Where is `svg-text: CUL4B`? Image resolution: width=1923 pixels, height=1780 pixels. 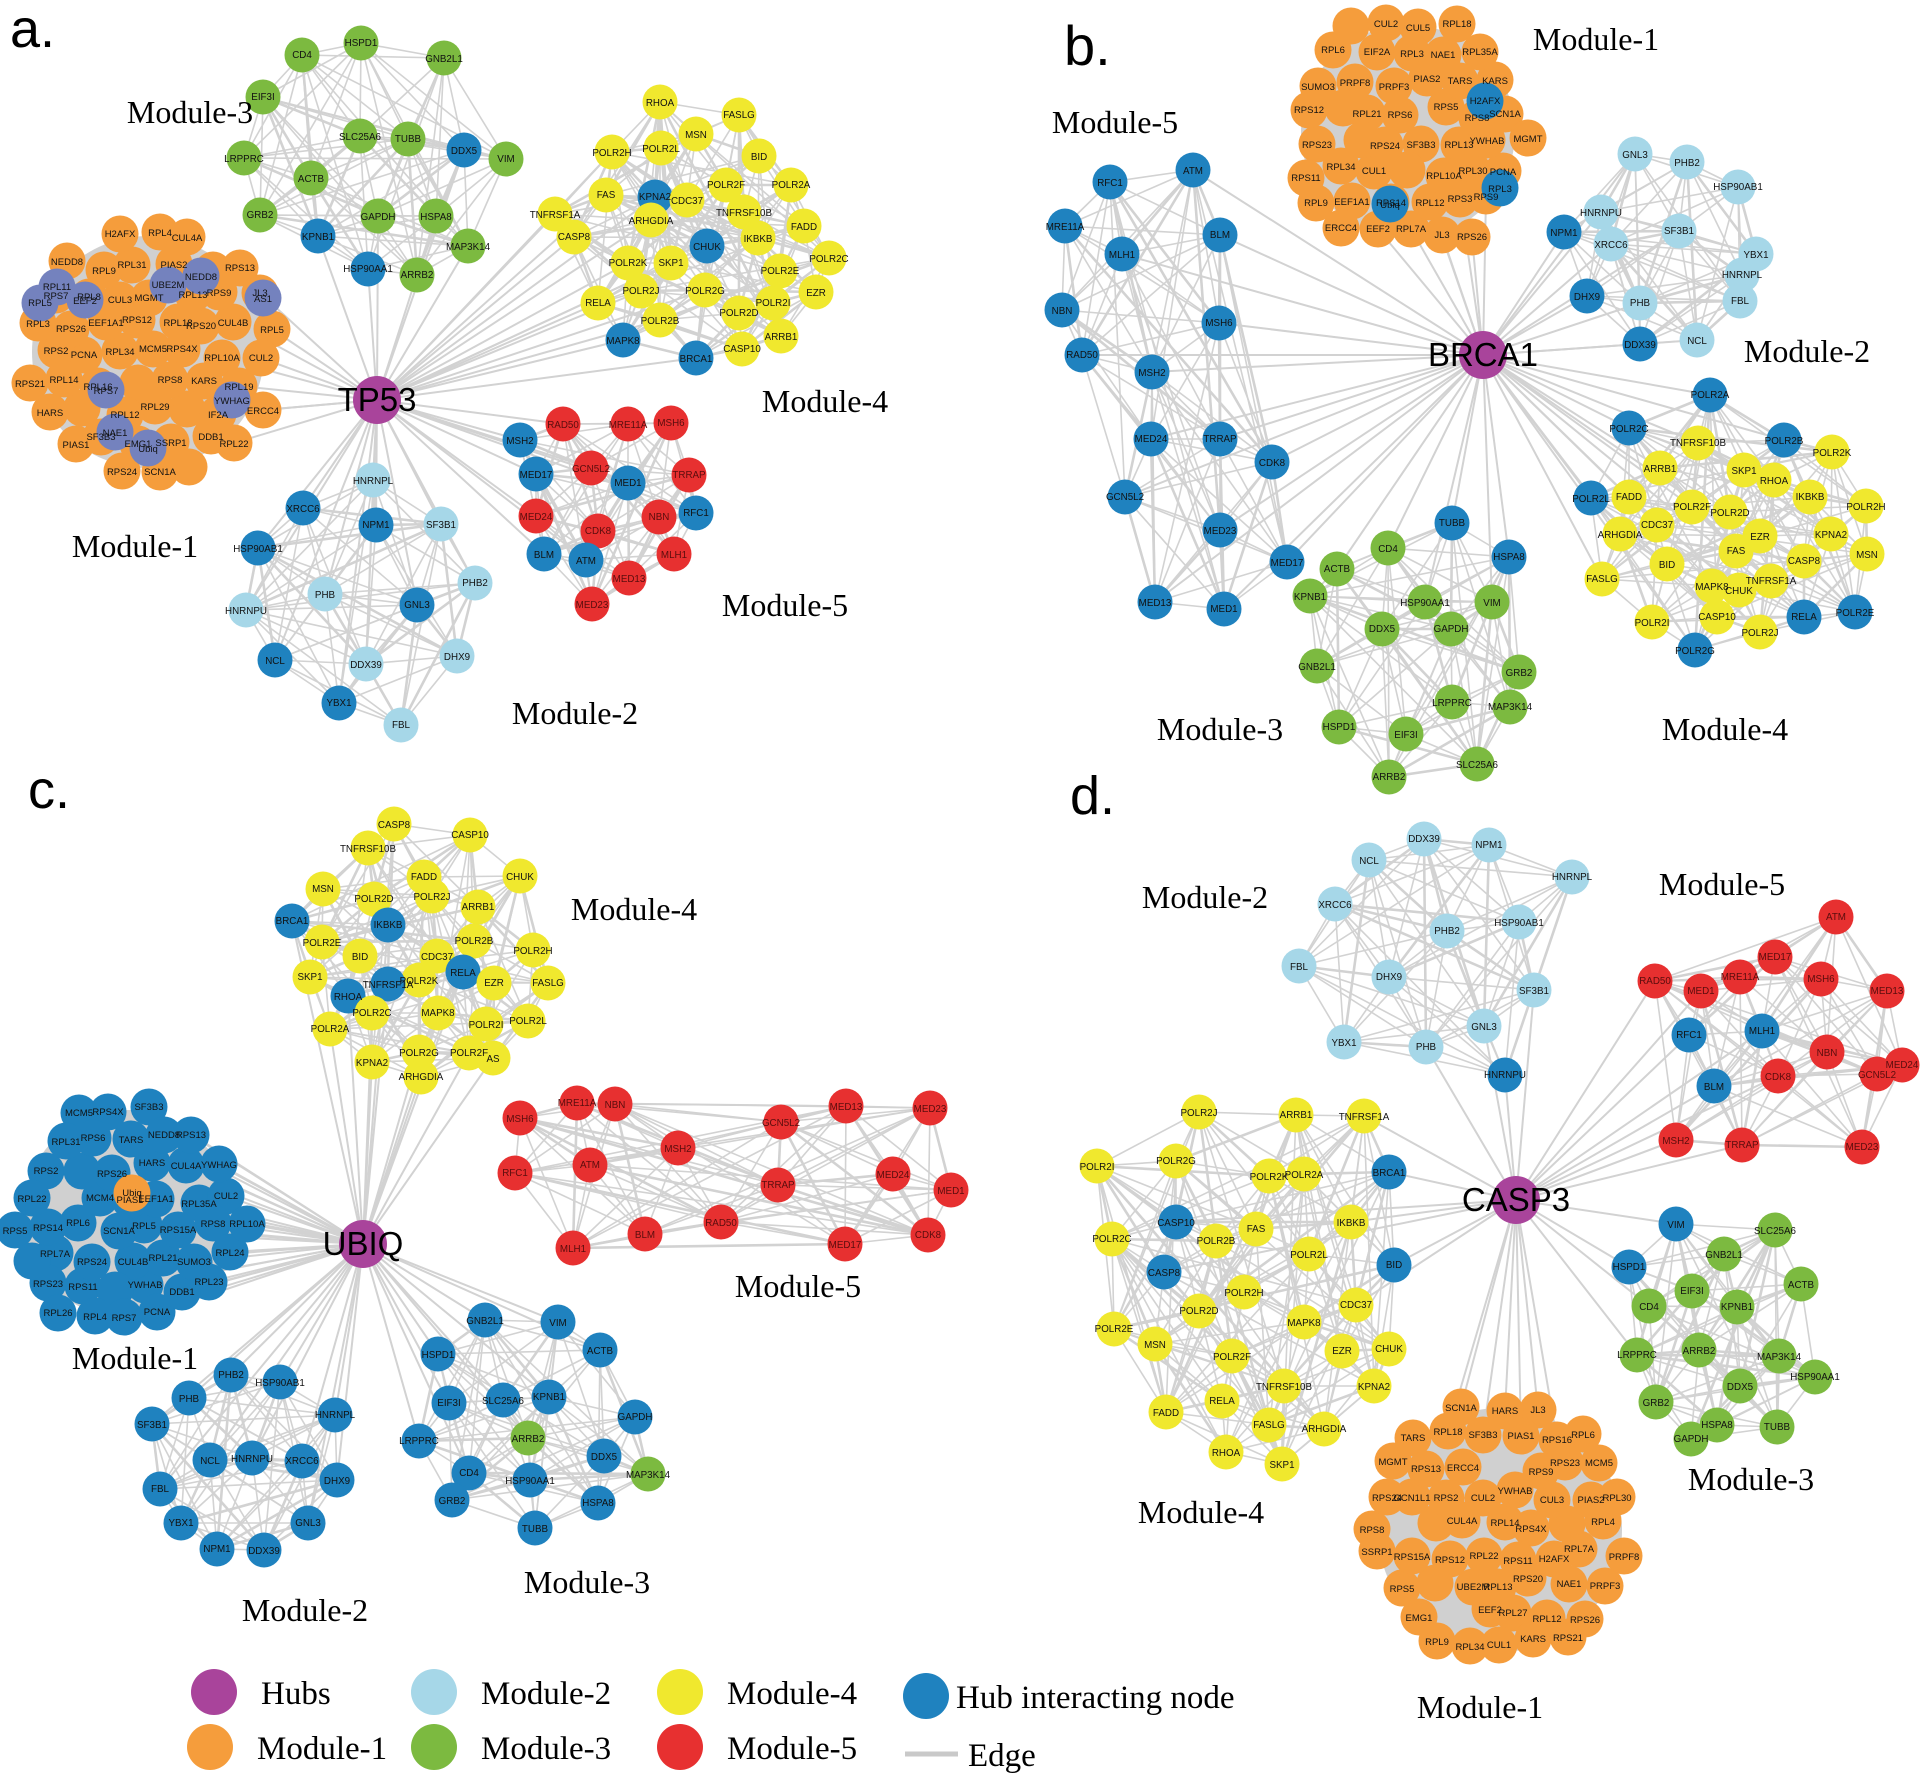 svg-text: CUL4B is located at coordinates (133, 1262).